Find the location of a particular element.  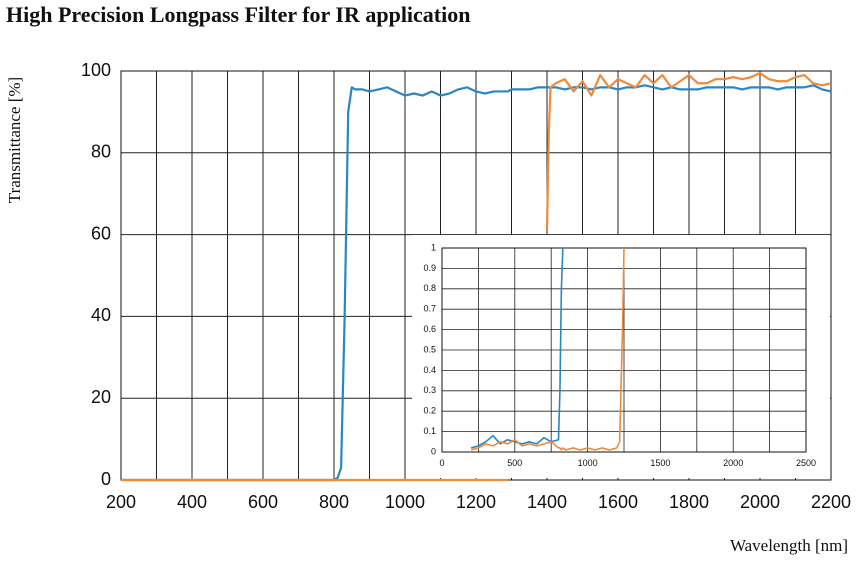

x-tick-label: 600 is located at coordinates (263, 502).